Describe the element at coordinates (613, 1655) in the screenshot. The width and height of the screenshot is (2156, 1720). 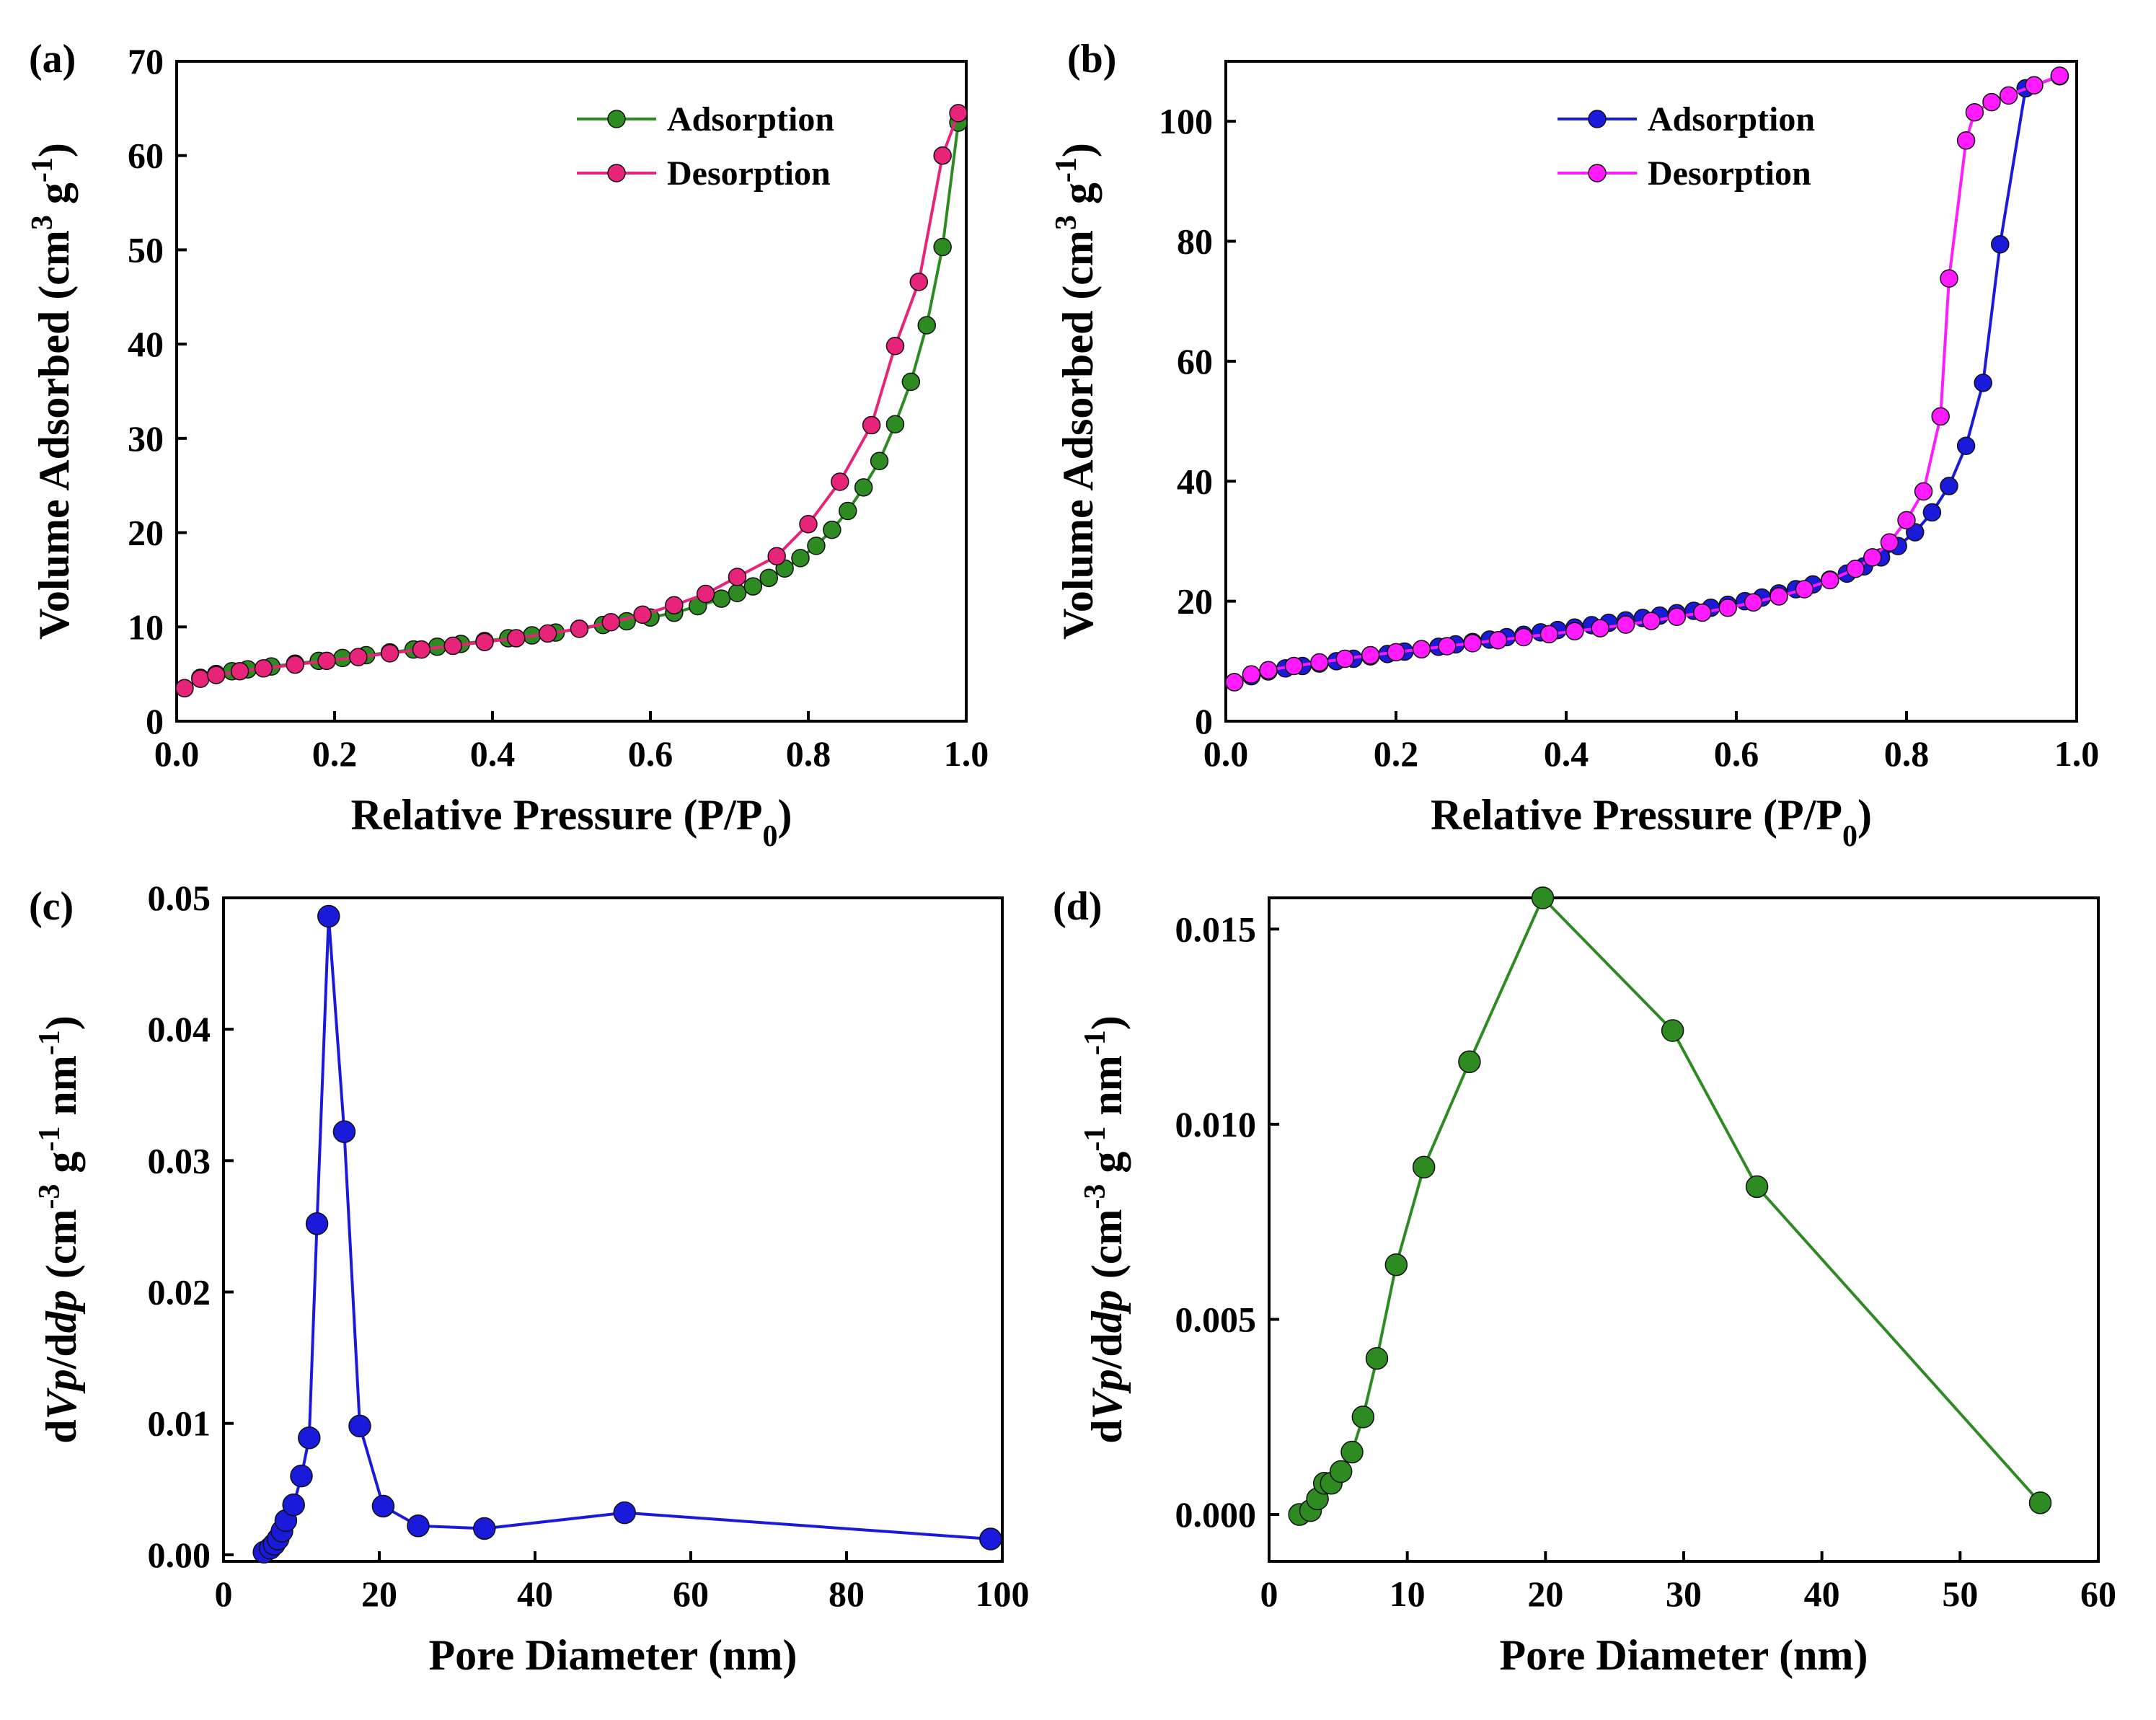
I see `x-axis-title: Pore Diameter (nm)` at that location.